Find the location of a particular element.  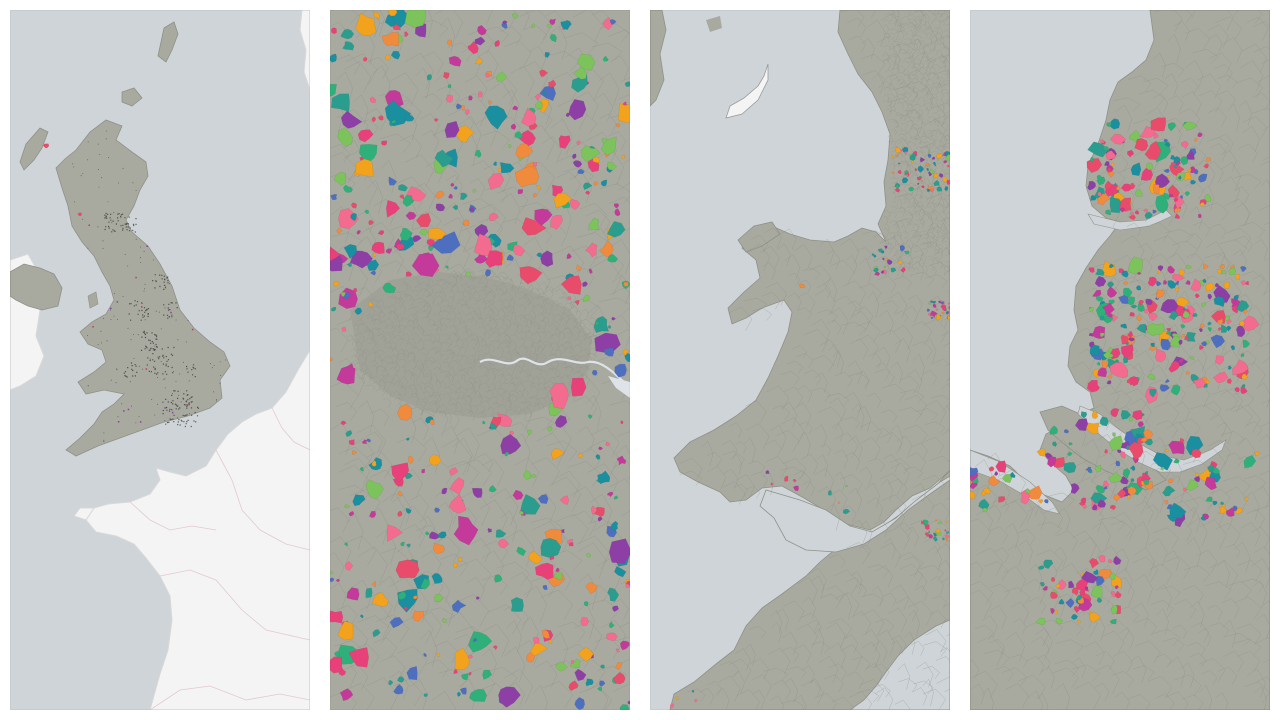

ireland-islet is located at coordinates (714, 24).